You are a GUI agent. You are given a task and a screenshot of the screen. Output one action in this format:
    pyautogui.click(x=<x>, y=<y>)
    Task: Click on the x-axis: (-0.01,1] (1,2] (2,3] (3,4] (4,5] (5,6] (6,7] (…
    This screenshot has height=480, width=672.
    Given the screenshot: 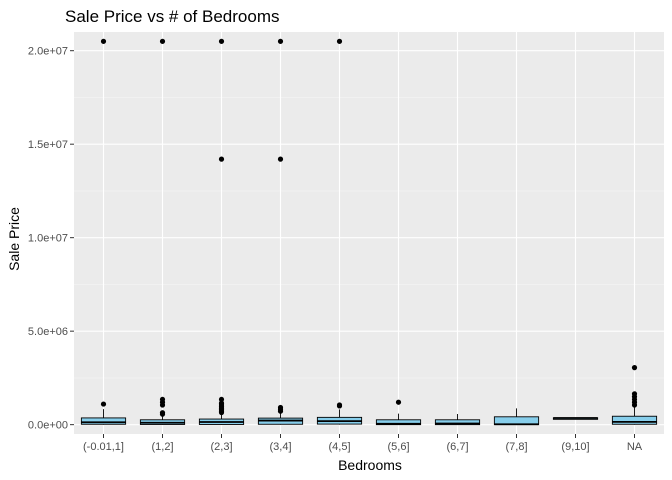 What is the action you would take?
    pyautogui.click(x=363, y=443)
    